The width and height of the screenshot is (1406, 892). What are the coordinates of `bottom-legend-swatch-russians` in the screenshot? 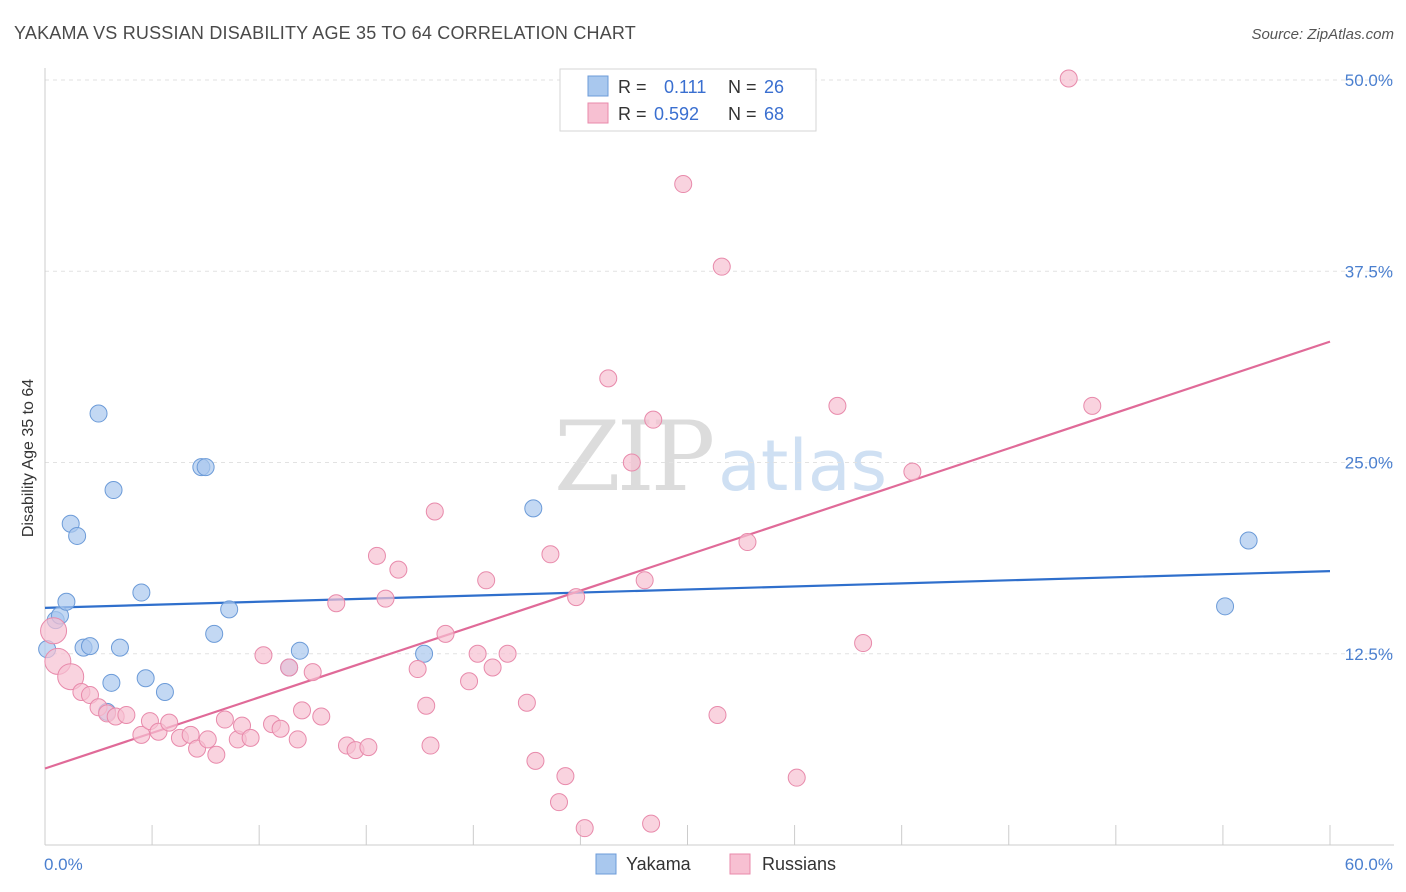 It's located at (740, 864).